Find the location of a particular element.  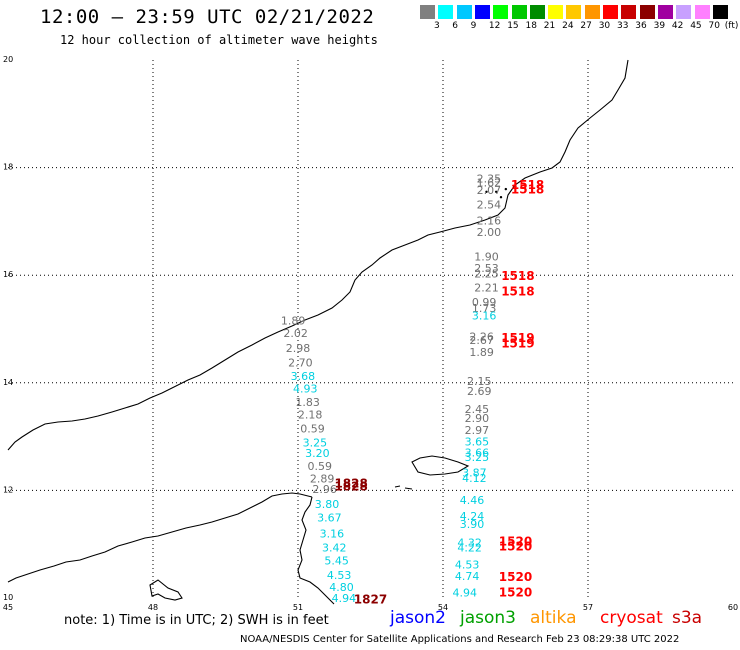

wave-height-value: 2.15 is located at coordinates (479, 381).